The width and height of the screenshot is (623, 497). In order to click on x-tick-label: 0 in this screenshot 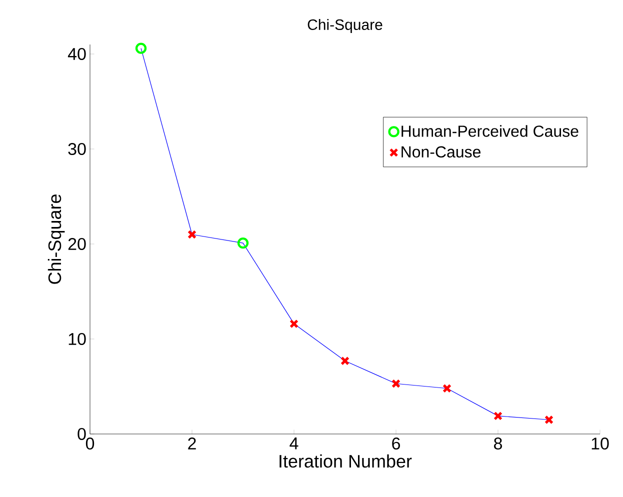, I will do `click(90, 444)`.